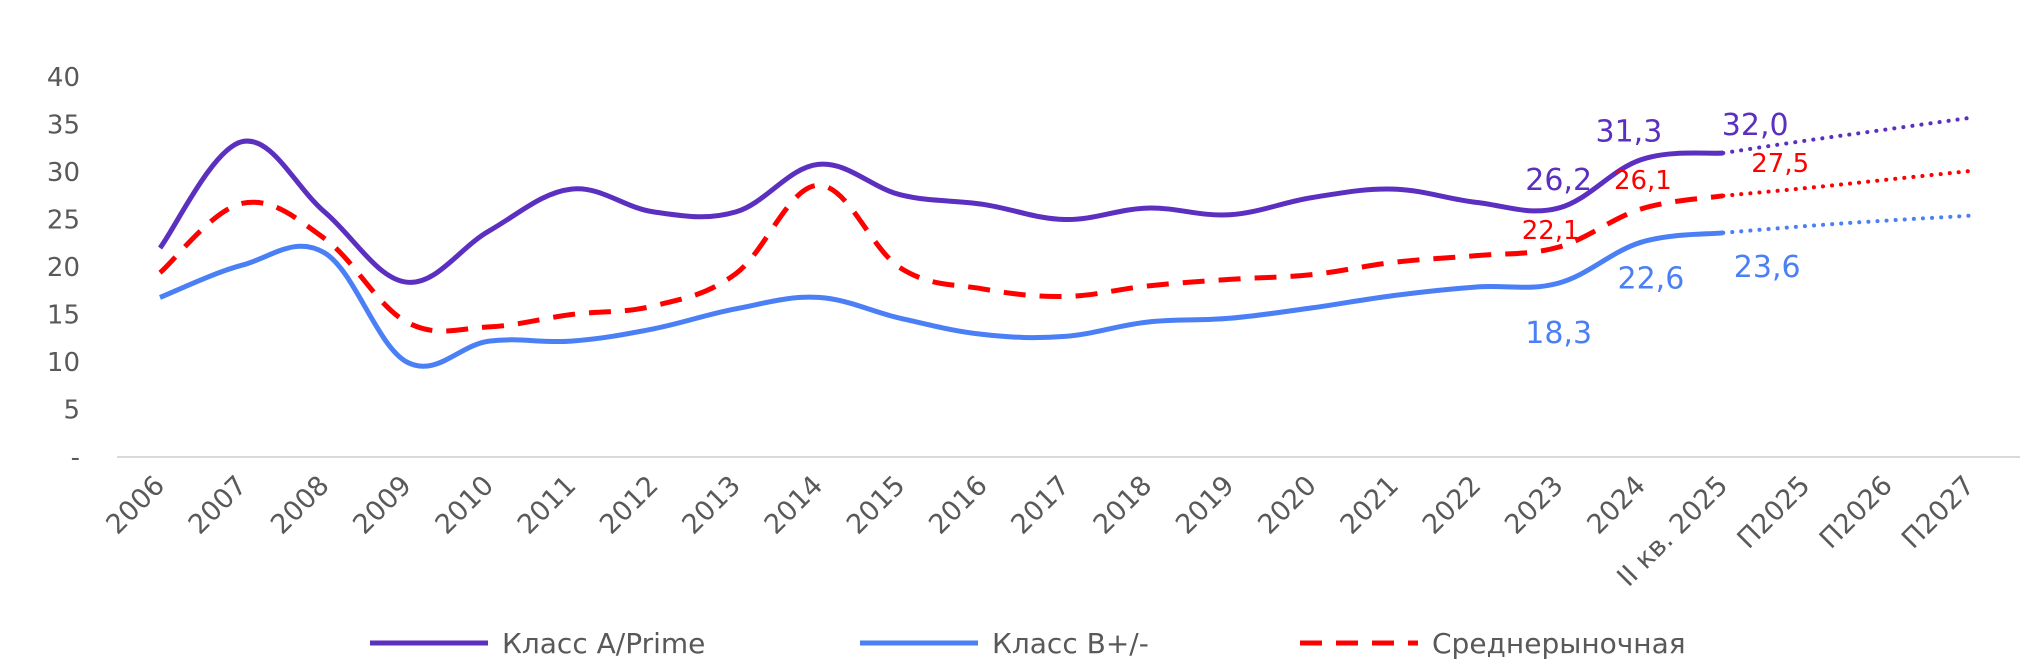 This screenshot has height=671, width=2027. What do you see at coordinates (382, 505) in the screenshot?
I see `x-tick-label: 2009` at bounding box center [382, 505].